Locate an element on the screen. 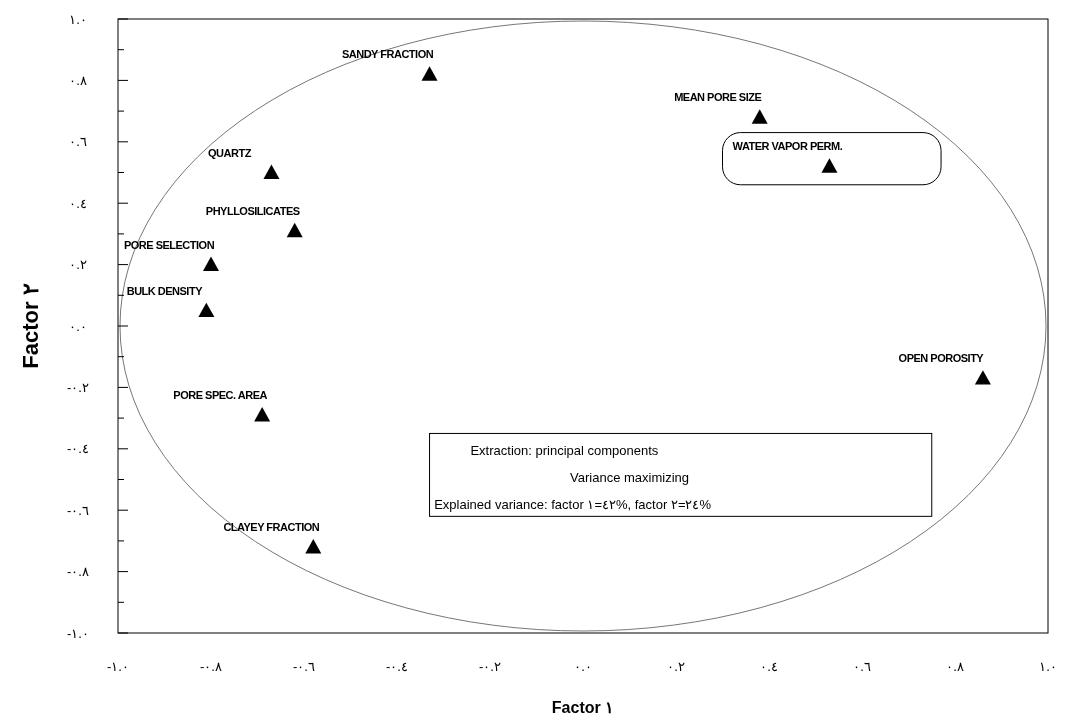 The image size is (1077, 726). annotation: OPEN POROSITY is located at coordinates (941, 358).